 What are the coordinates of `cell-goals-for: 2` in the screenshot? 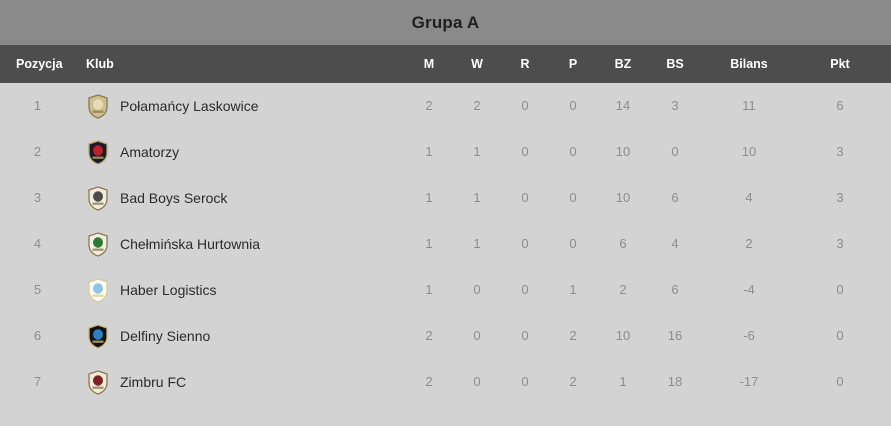 It's located at (623, 290).